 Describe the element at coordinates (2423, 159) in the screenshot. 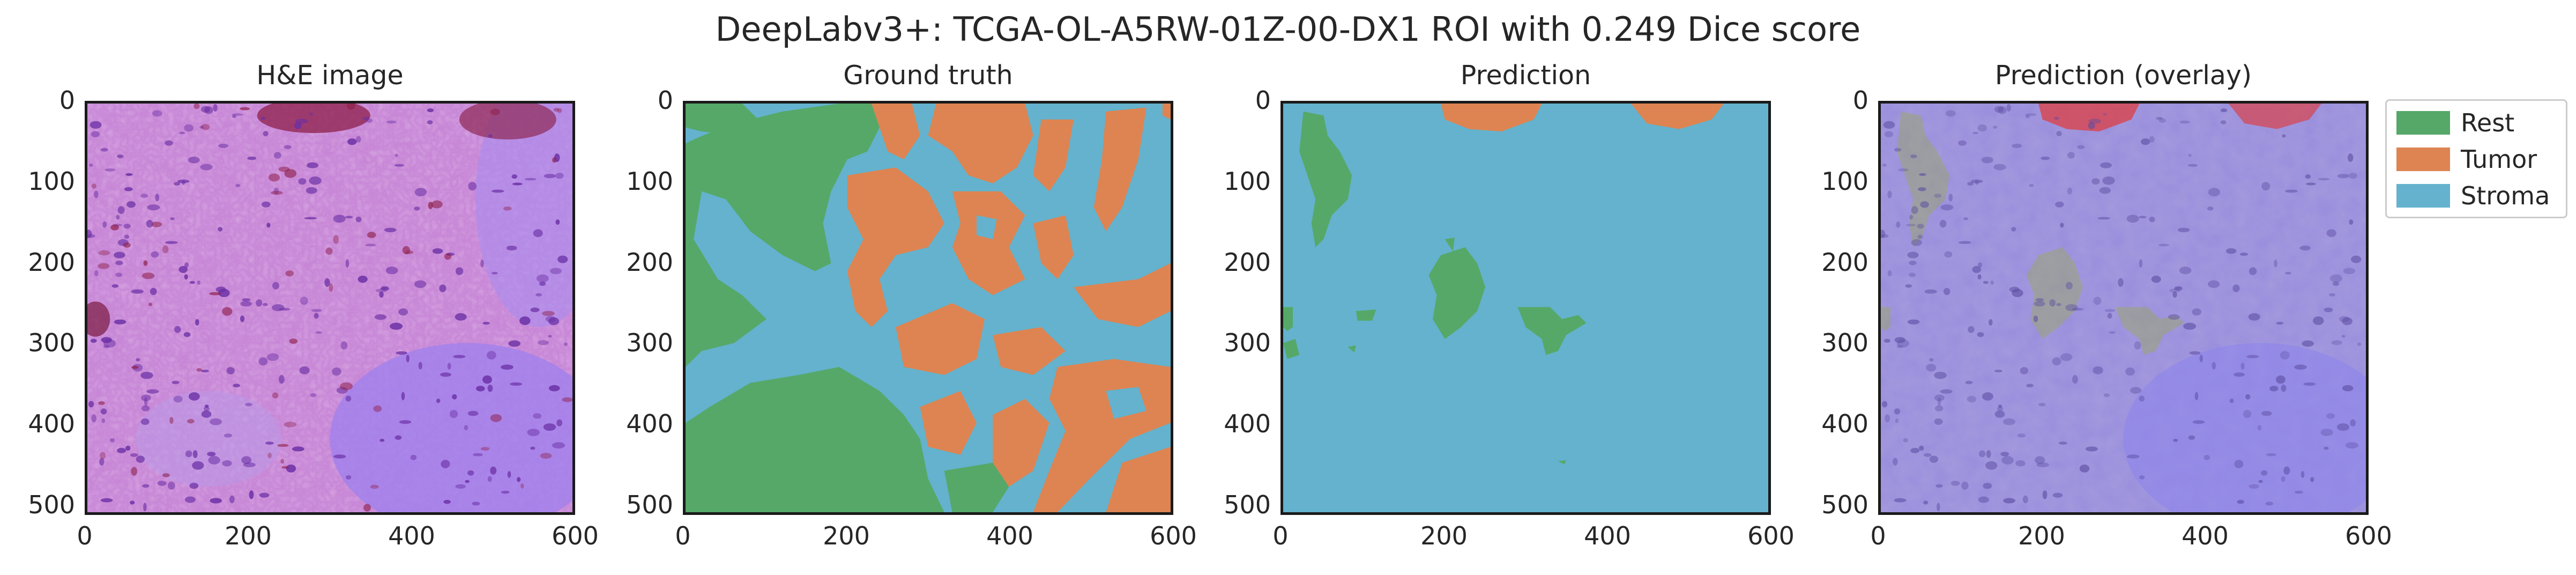

I see `legend-swatch-tumor` at that location.